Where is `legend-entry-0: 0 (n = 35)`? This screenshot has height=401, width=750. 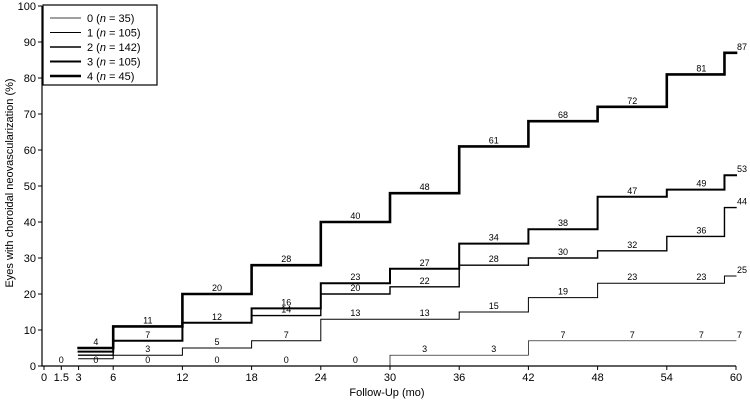 legend-entry-0: 0 (n = 35) is located at coordinates (110, 19).